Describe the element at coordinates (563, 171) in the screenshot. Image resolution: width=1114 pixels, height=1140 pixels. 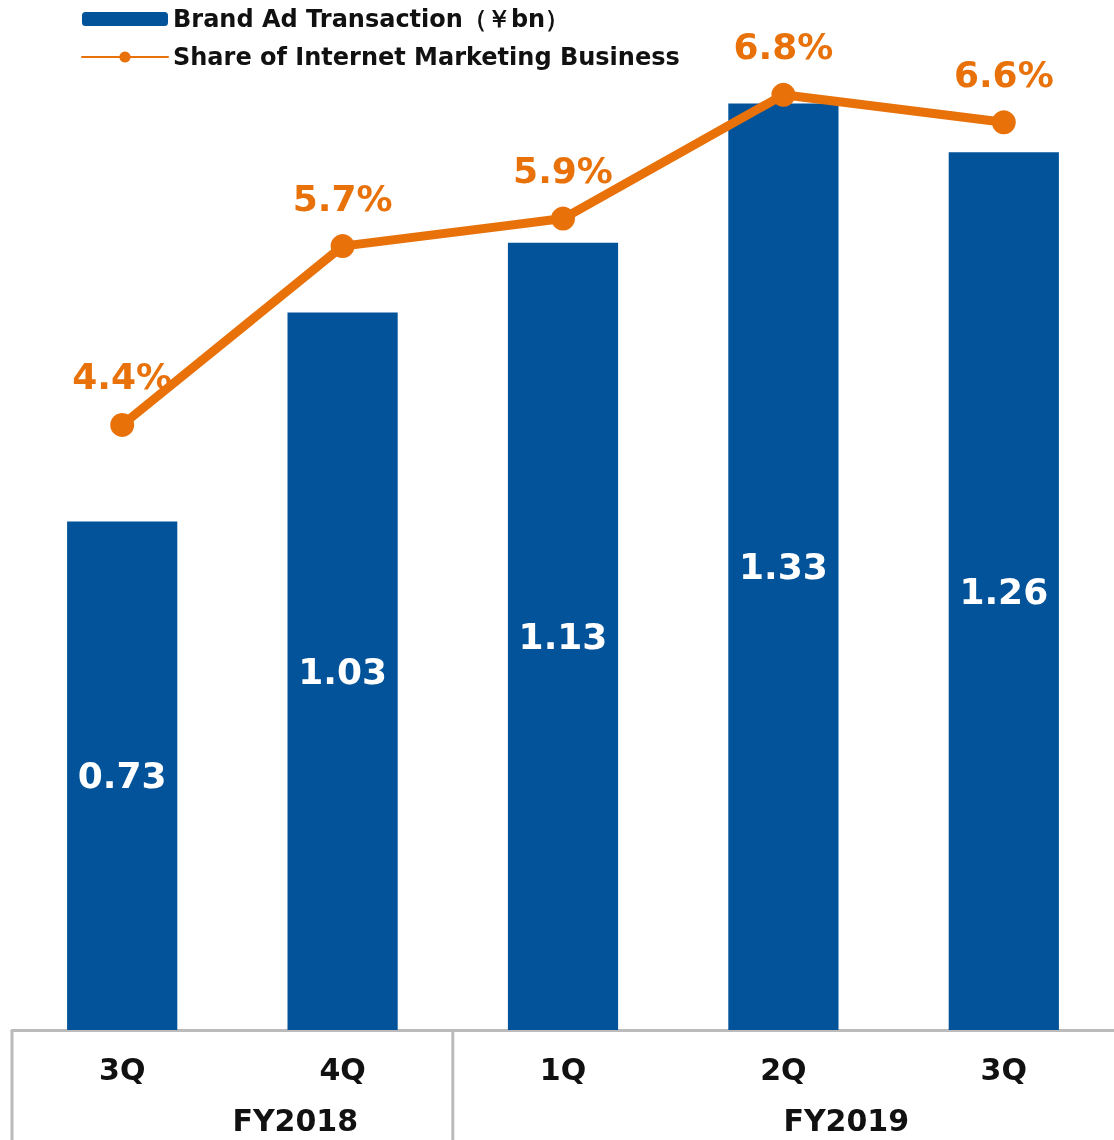
I see `data-label: 5.9%` at that location.